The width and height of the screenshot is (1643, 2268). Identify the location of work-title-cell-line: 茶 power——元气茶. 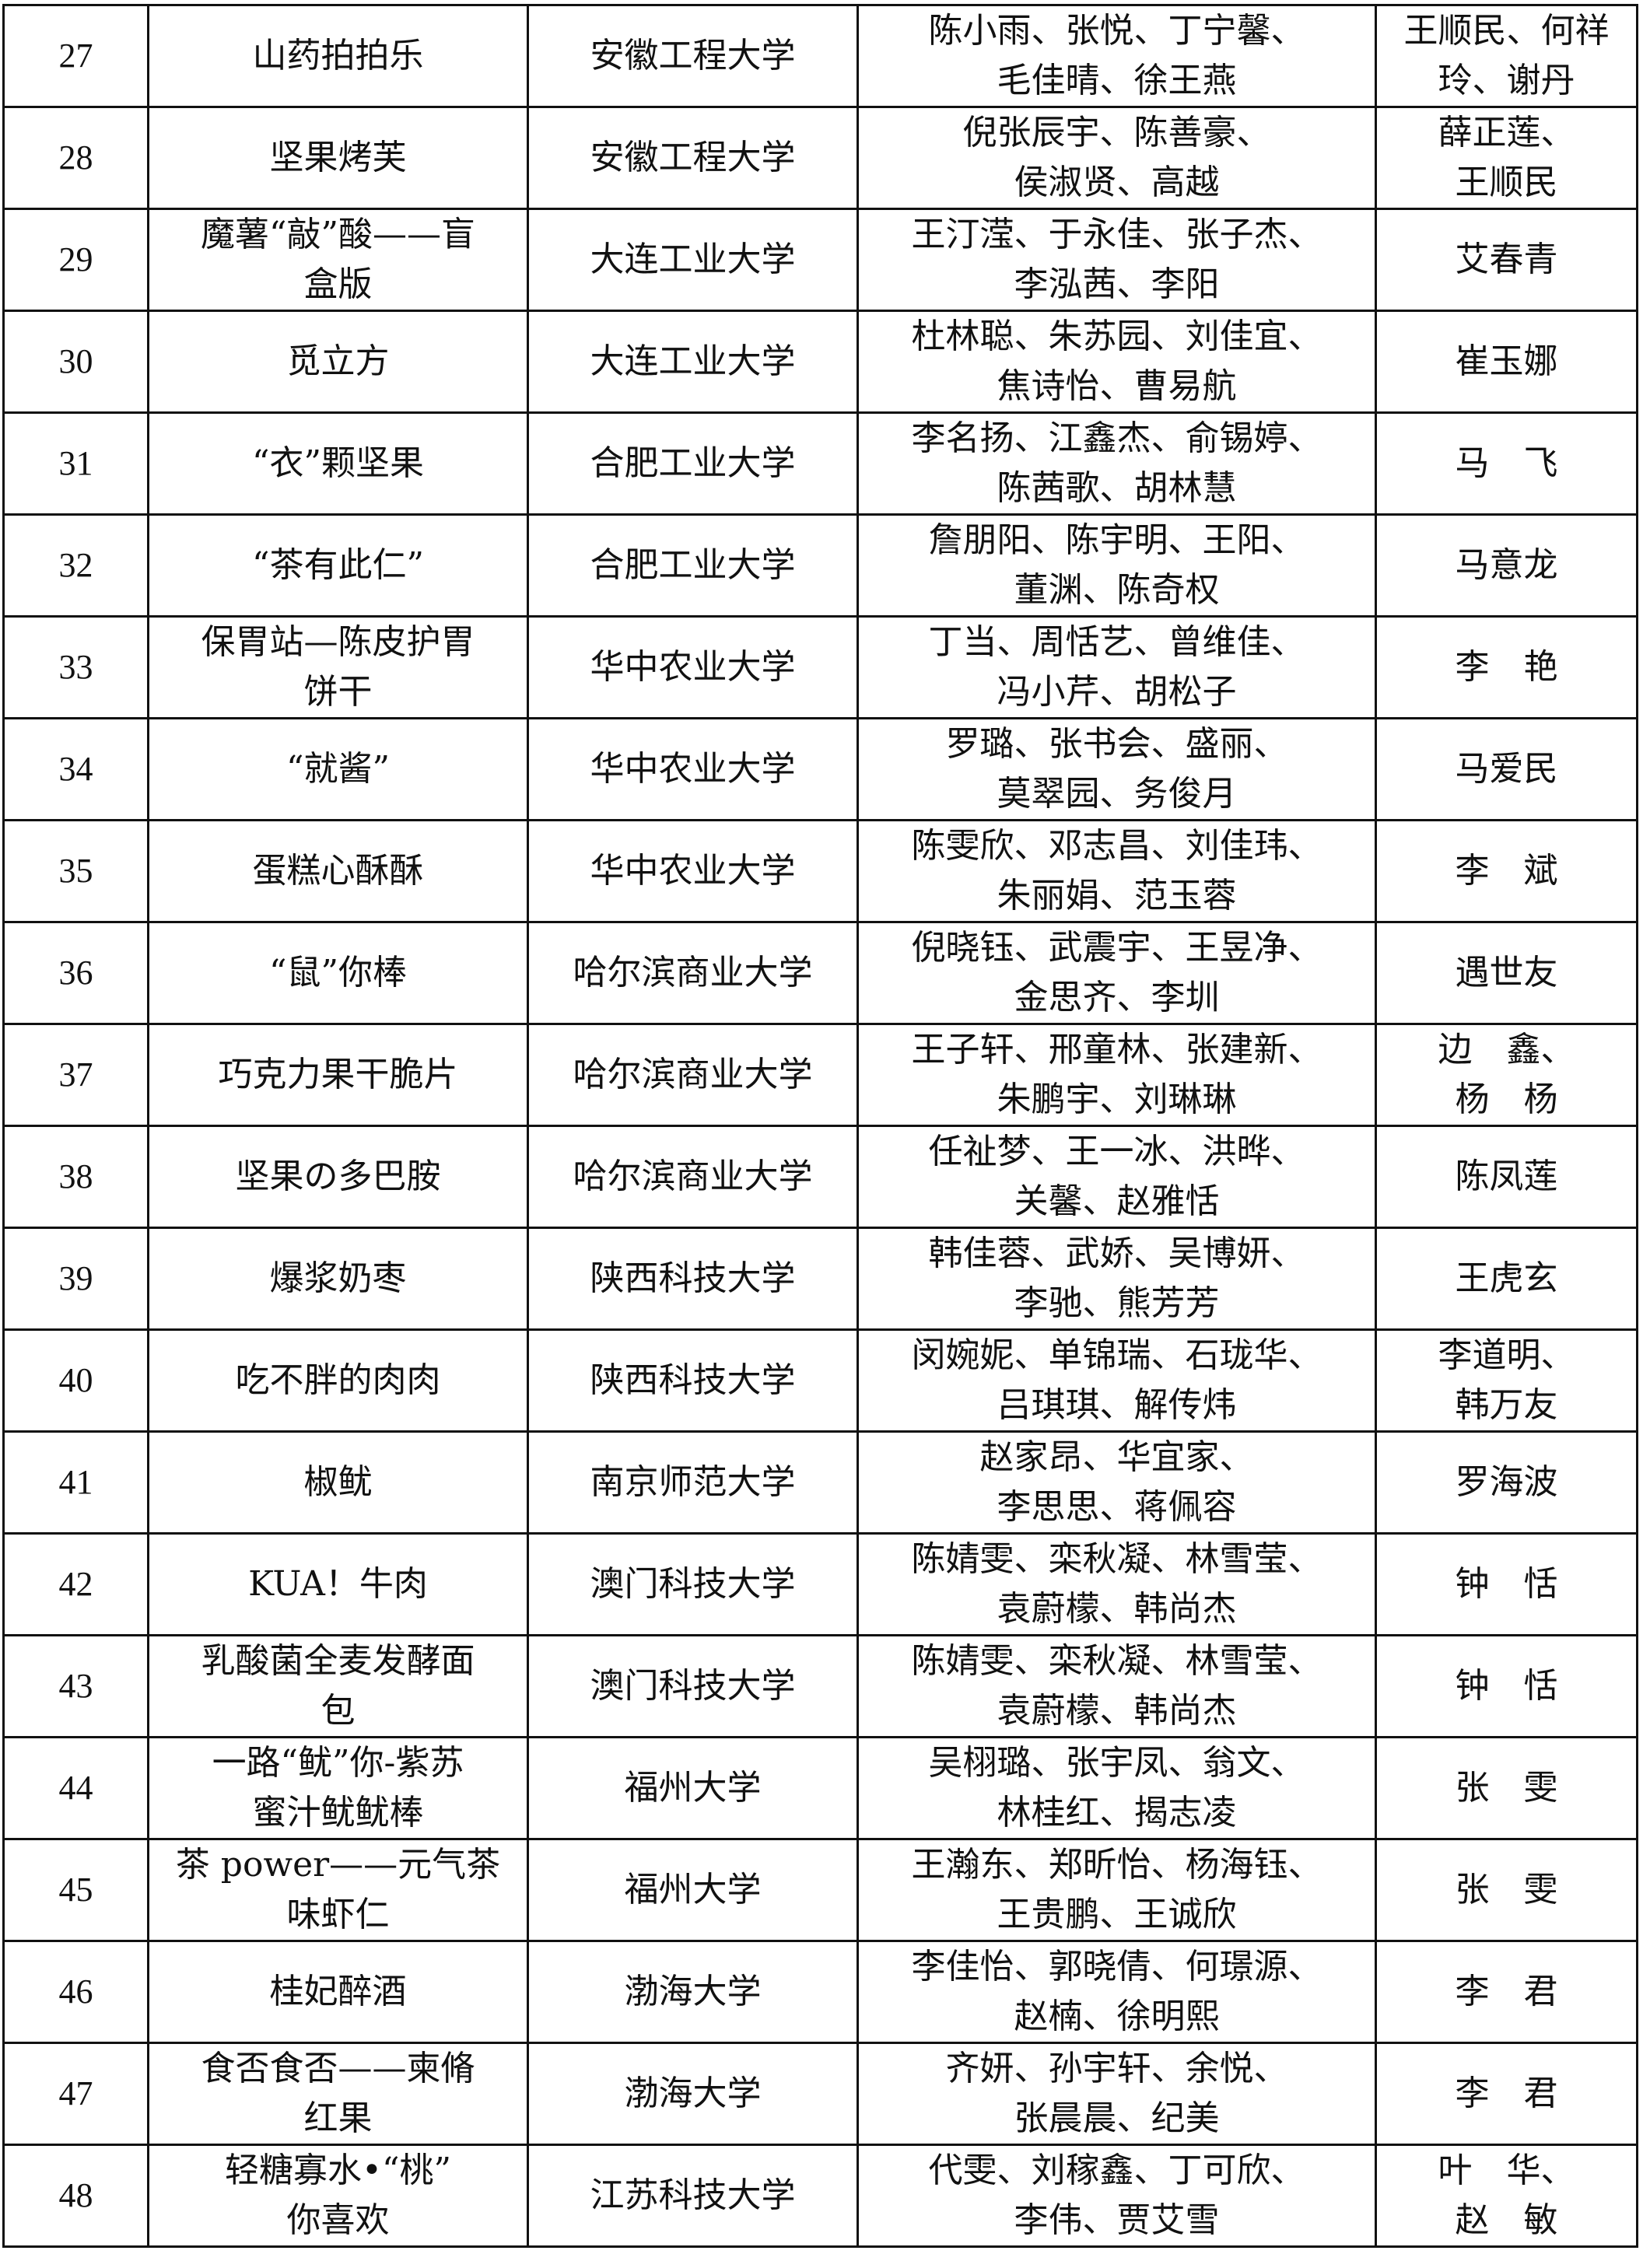
(338, 1865).